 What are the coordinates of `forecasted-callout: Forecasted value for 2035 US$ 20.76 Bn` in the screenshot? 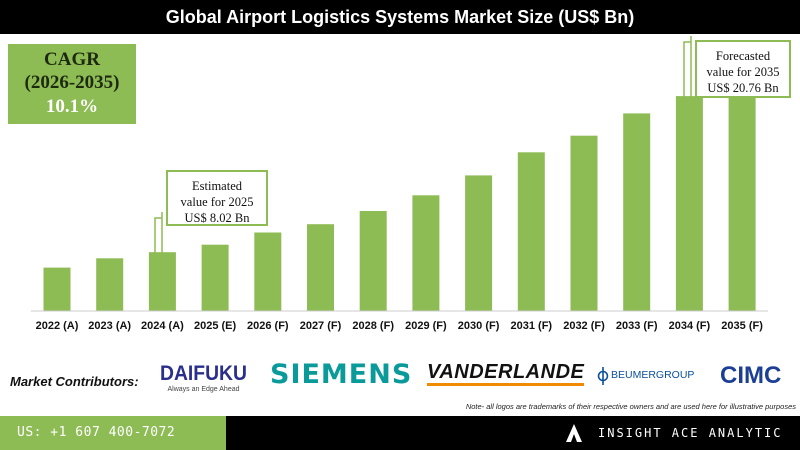 It's located at (743, 69).